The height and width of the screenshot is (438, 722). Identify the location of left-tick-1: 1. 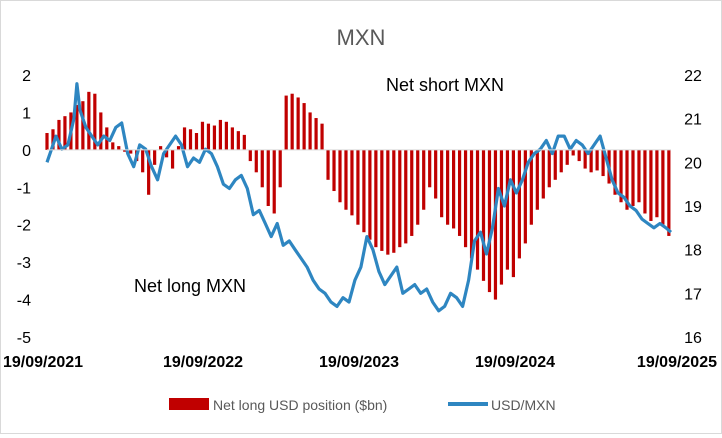
(26, 113).